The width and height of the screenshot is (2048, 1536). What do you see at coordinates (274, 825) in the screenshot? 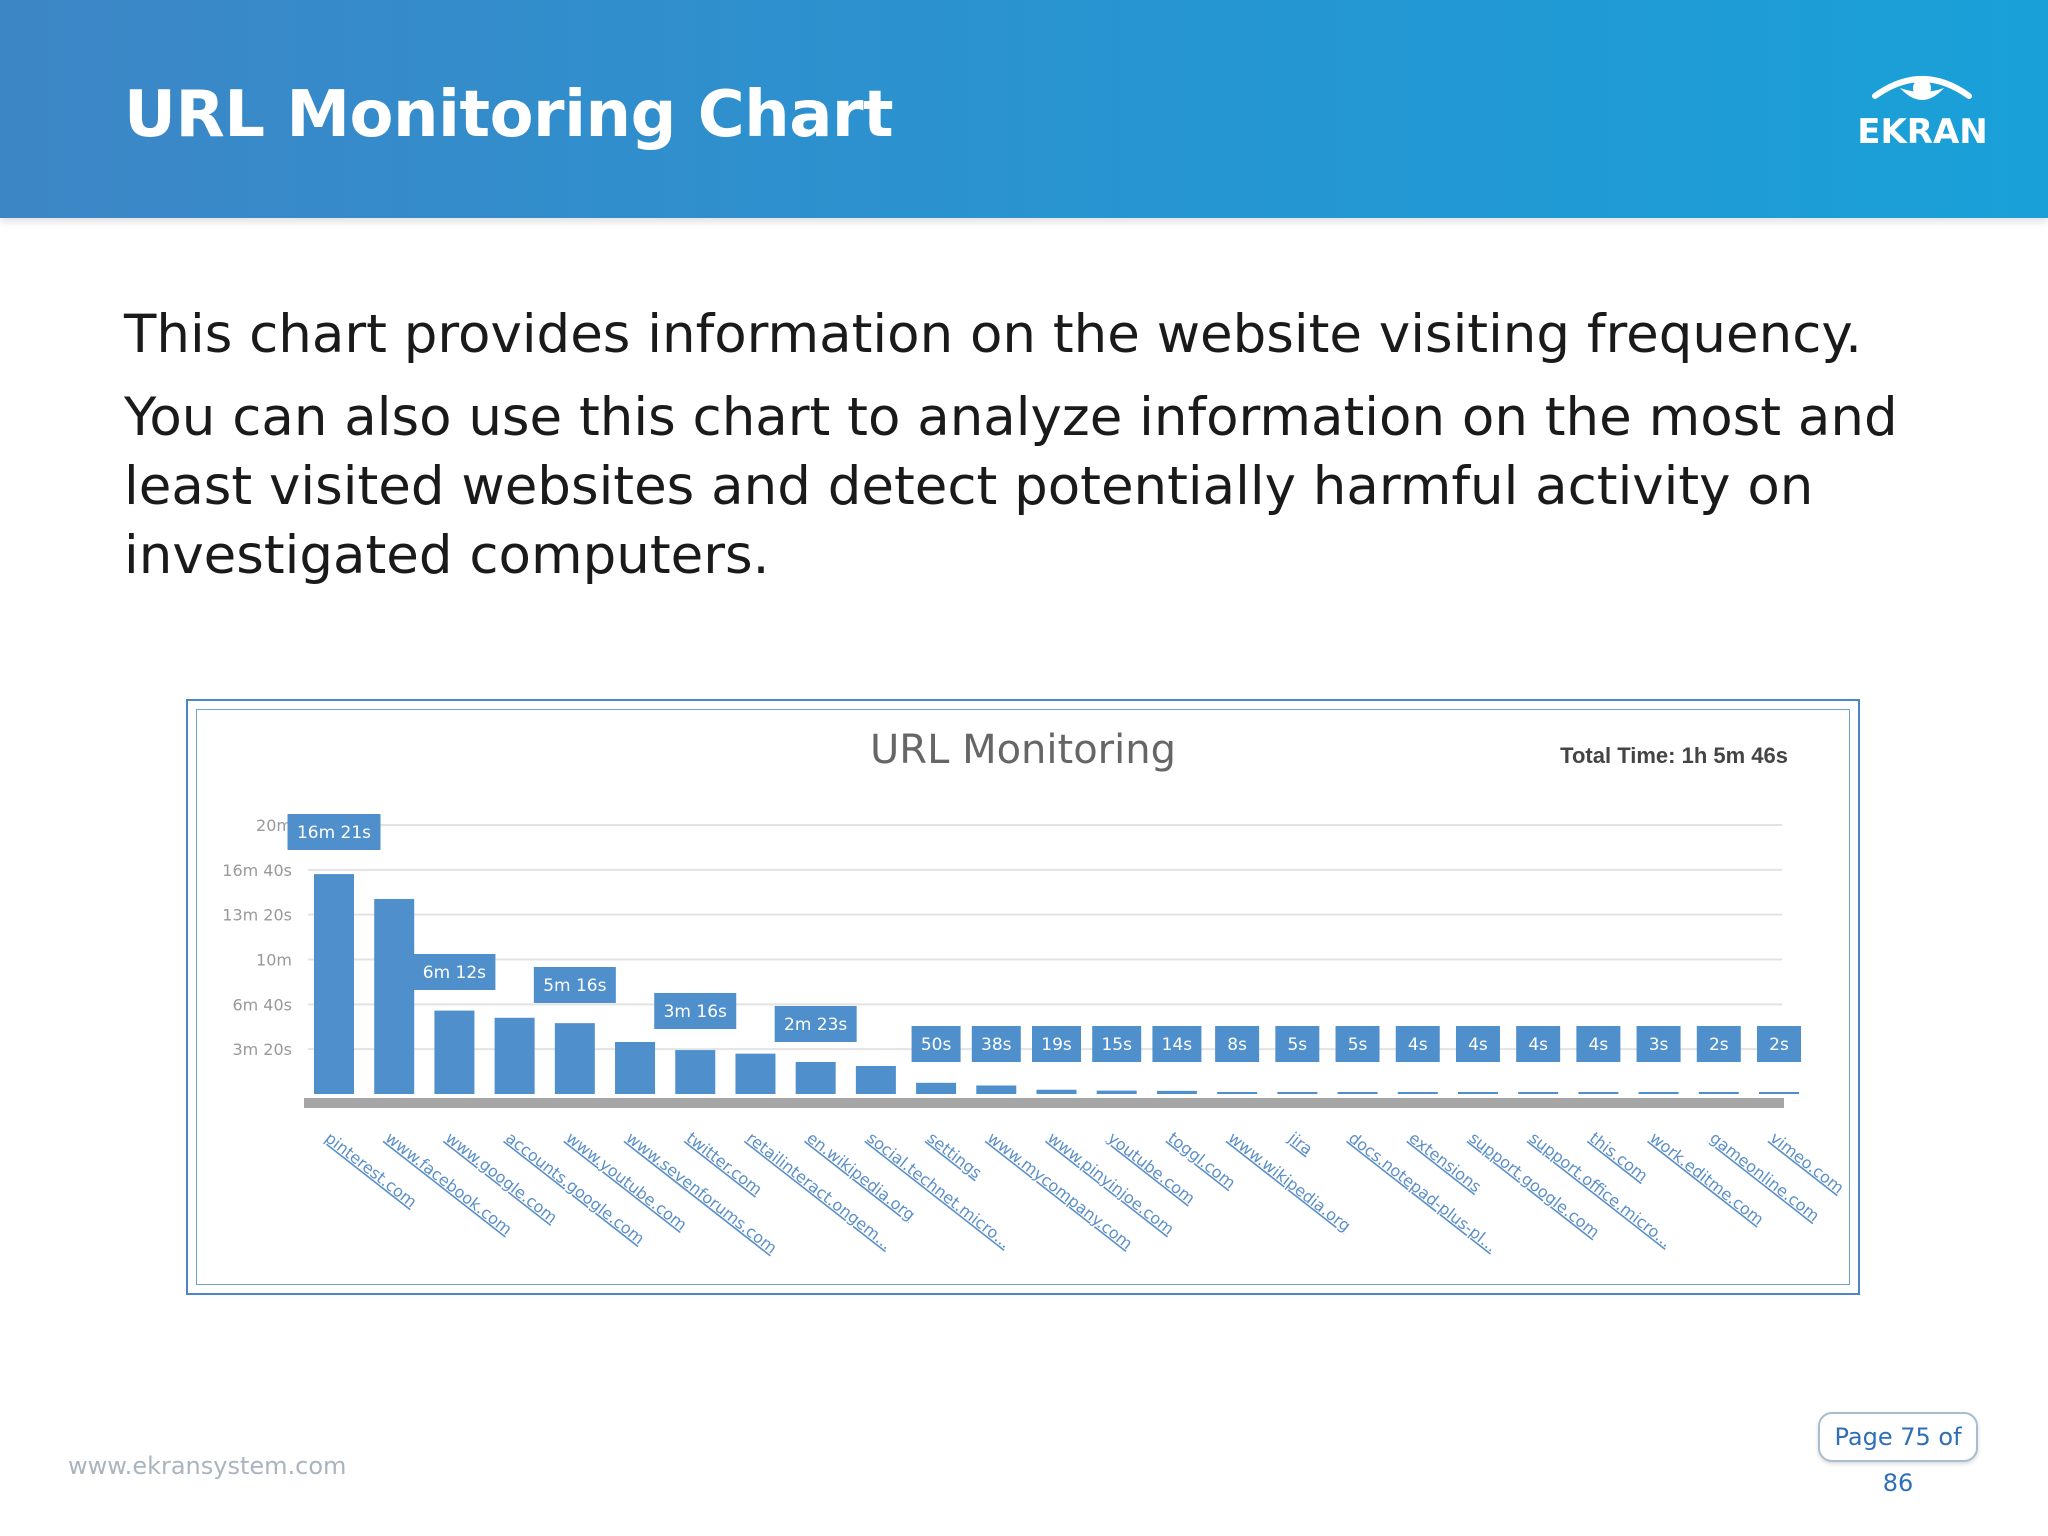
I see `y-tick-label: 20m` at bounding box center [274, 825].